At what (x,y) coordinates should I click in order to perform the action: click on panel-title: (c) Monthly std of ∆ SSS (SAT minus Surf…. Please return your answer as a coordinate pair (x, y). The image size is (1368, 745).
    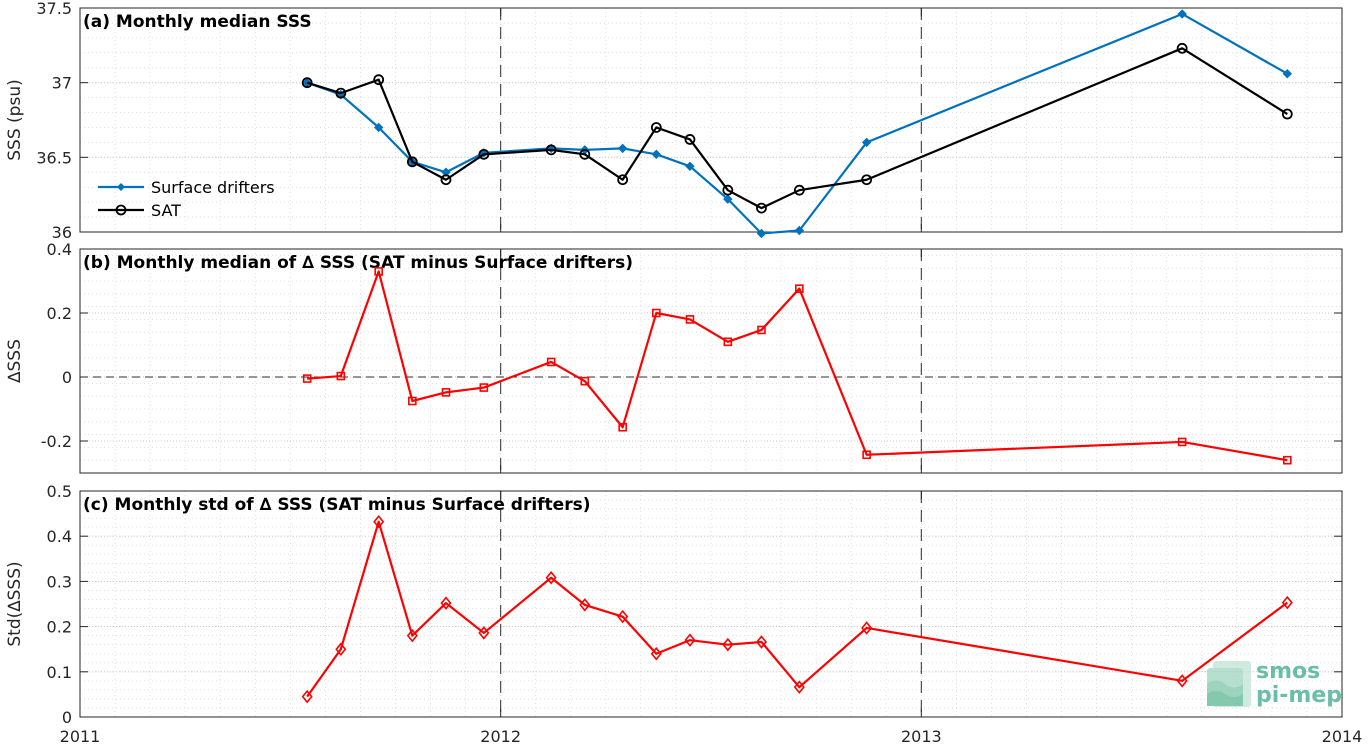
    Looking at the image, I should click on (336, 505).